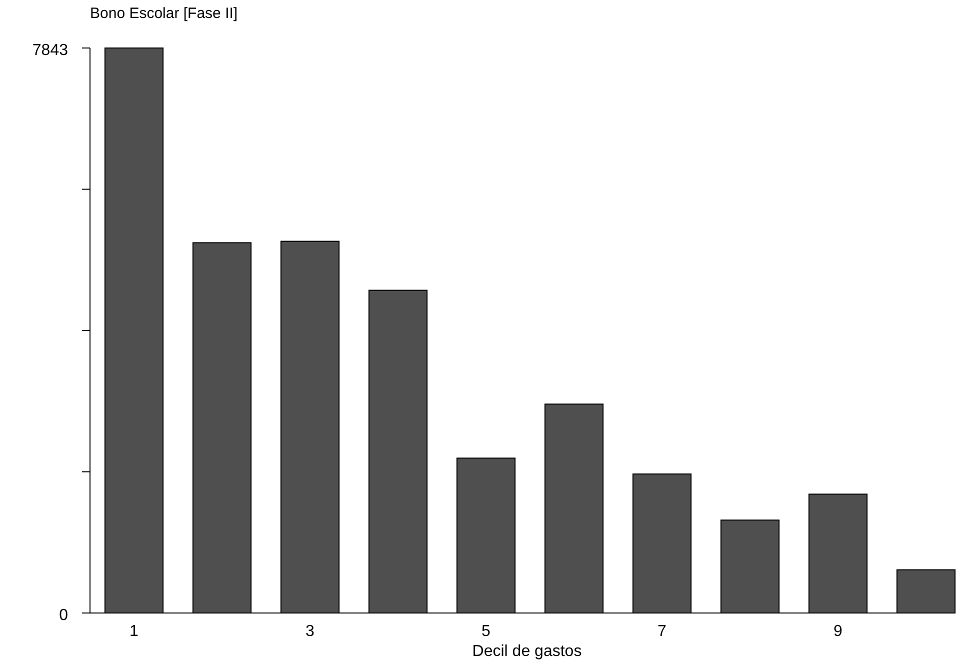 The width and height of the screenshot is (963, 664). What do you see at coordinates (50, 50) in the screenshot?
I see `y-tick-label: 7843` at bounding box center [50, 50].